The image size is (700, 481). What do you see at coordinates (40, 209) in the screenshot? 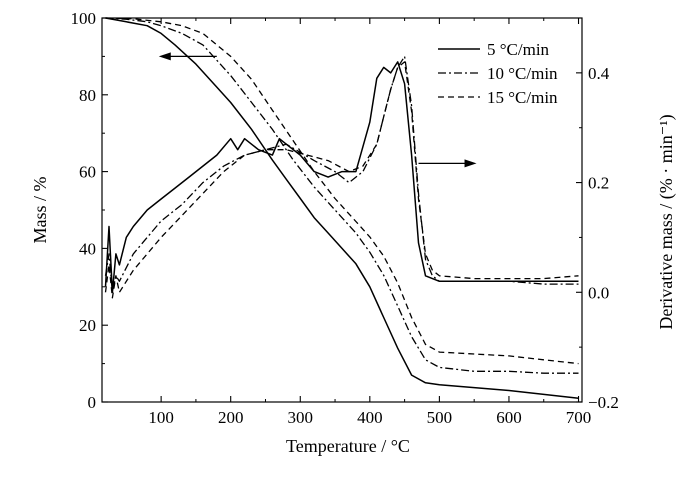
I see `left-axis-title: Mass / %` at bounding box center [40, 209].